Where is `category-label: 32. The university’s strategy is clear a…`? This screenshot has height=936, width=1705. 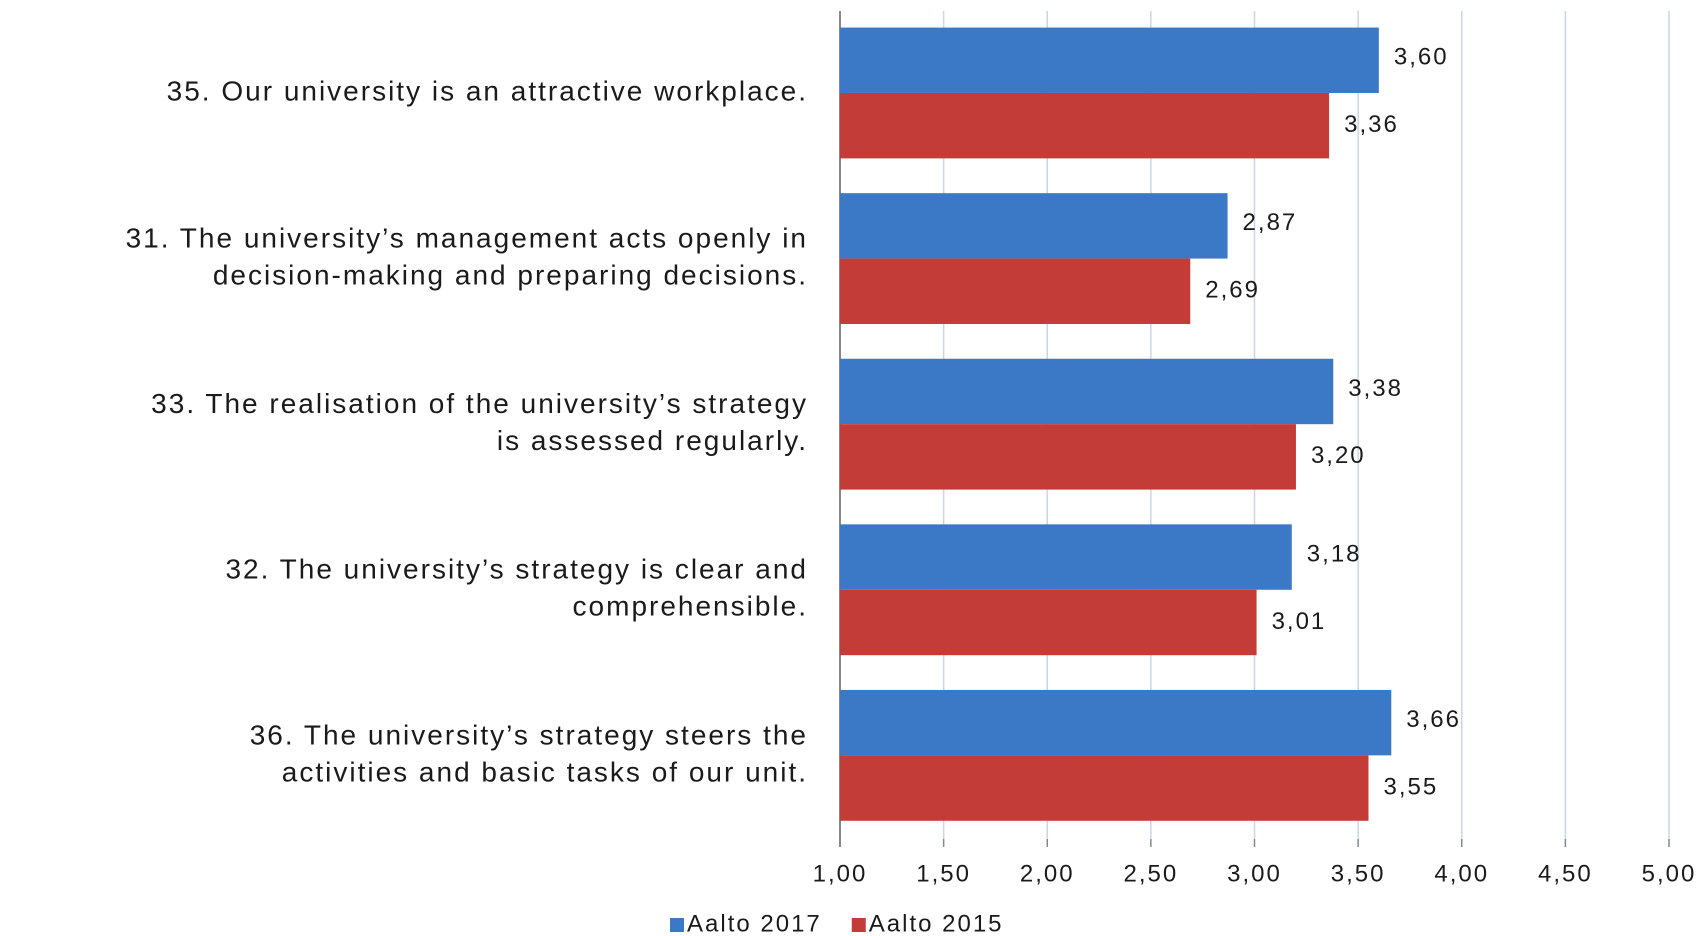
category-label: 32. The university’s strategy is clear a… is located at coordinates (516, 569).